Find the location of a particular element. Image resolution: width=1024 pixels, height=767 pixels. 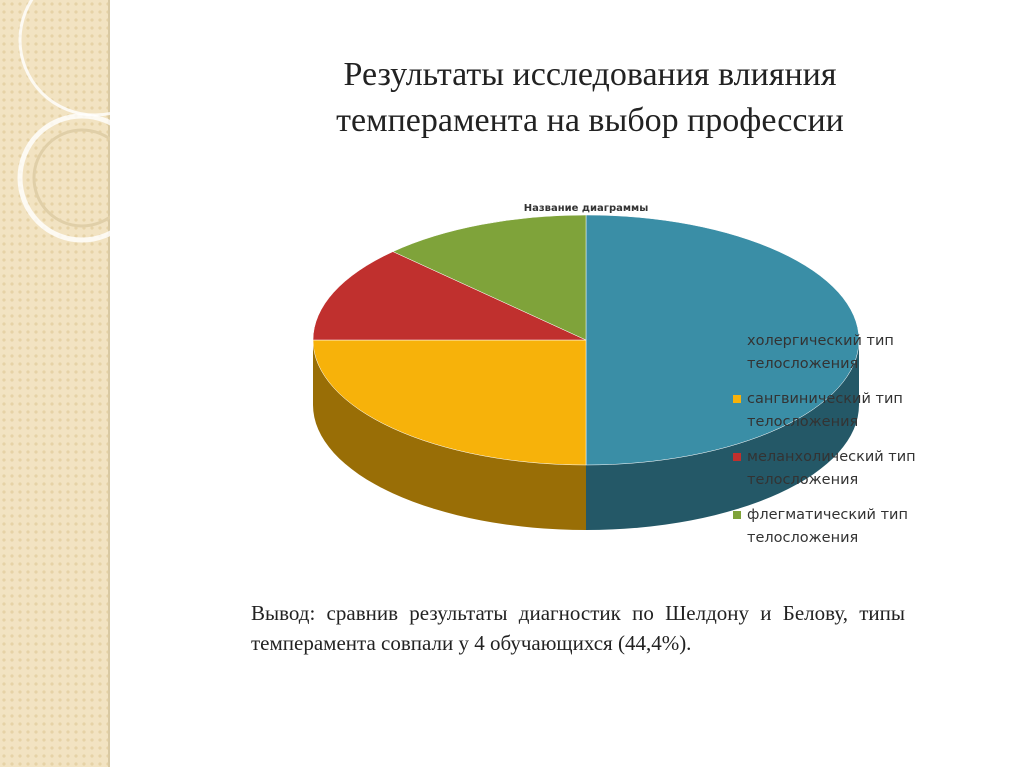

legend-item: холергический тип телосложения is located at coordinates (838, 359).